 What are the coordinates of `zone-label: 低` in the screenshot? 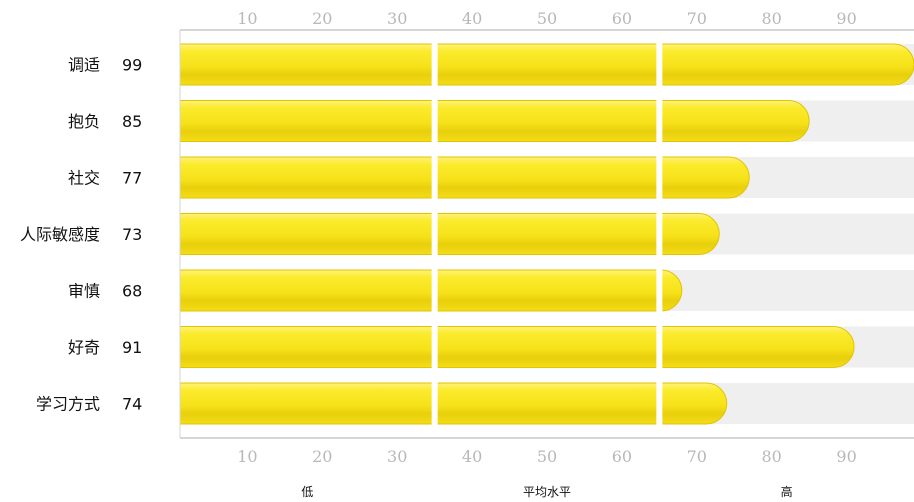 It's located at (307, 492).